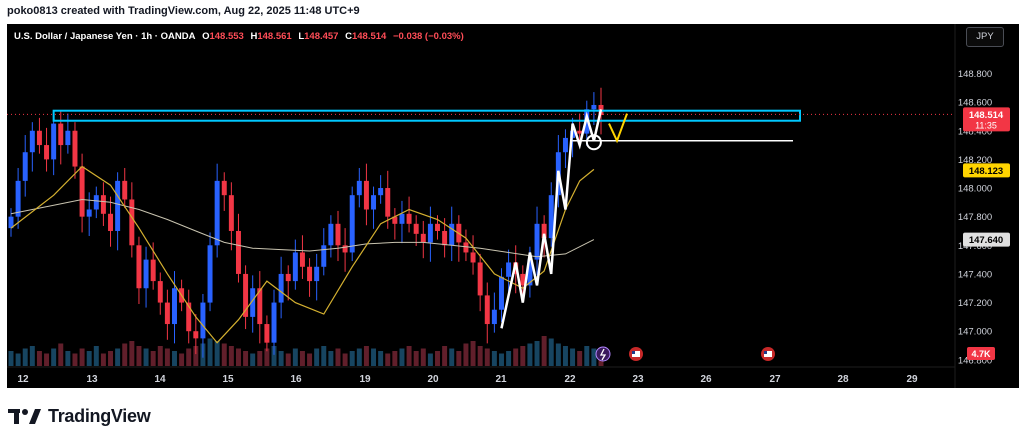 Image resolution: width=1024 pixels, height=441 pixels. What do you see at coordinates (975, 131) in the screenshot?
I see `price-tick-label: 148.400` at bounding box center [975, 131].